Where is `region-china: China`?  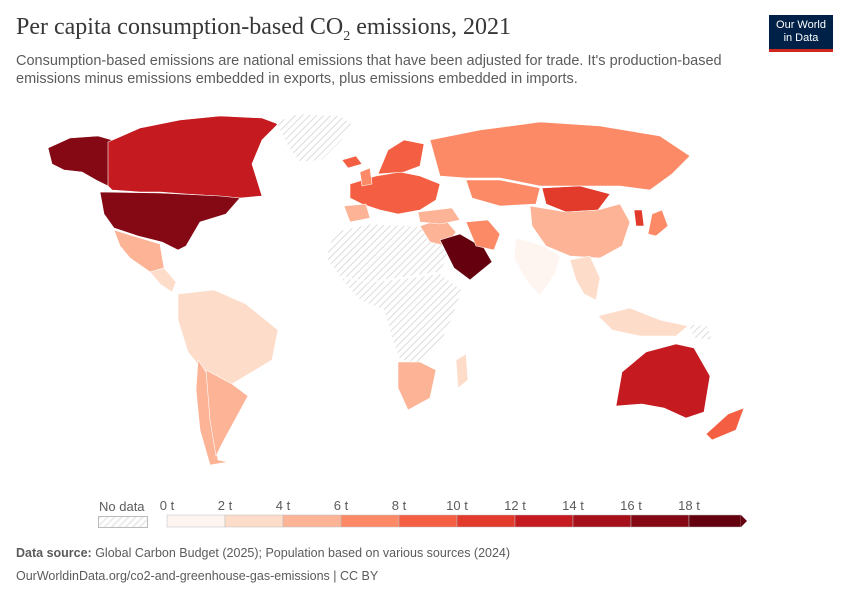
region-china: China is located at coordinates (580, 231).